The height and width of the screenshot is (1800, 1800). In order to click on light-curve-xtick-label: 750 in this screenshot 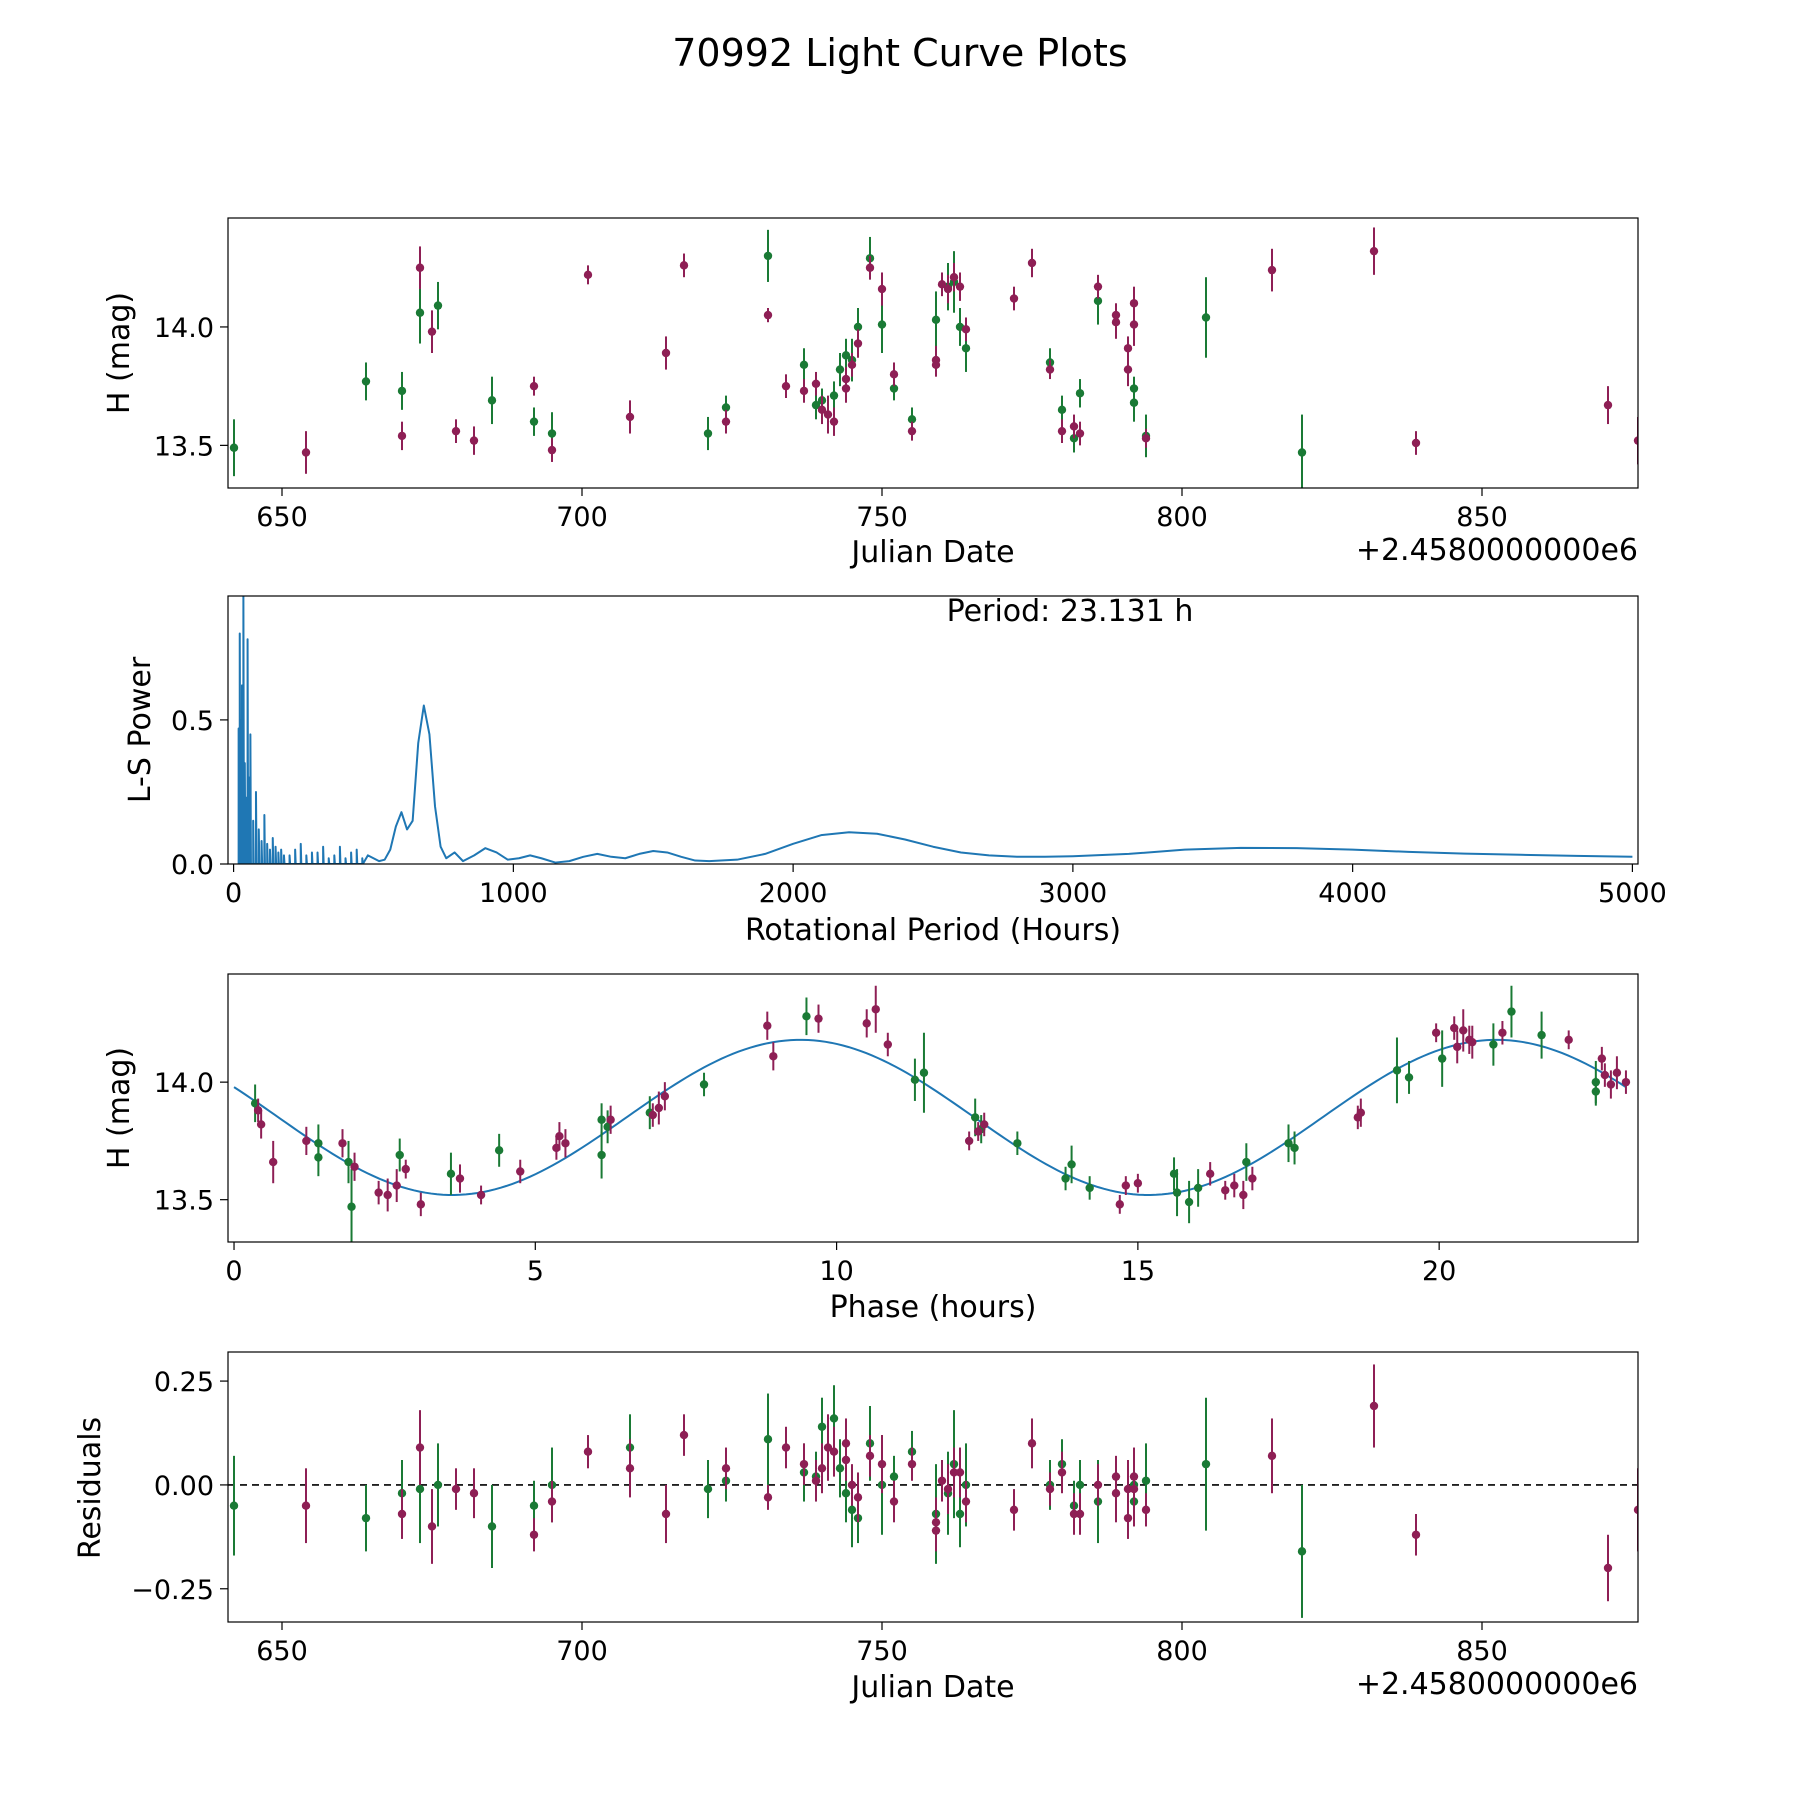, I will do `click(882, 517)`.